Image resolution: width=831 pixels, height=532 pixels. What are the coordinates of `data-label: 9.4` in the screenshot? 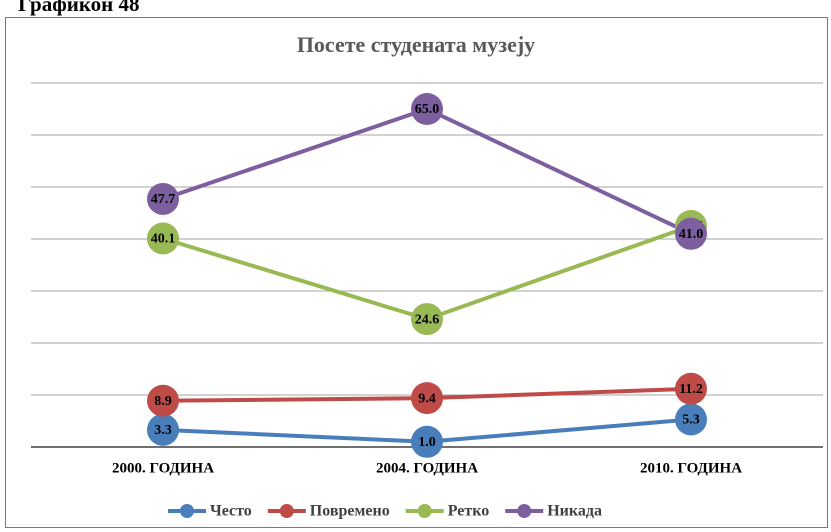 It's located at (427, 398).